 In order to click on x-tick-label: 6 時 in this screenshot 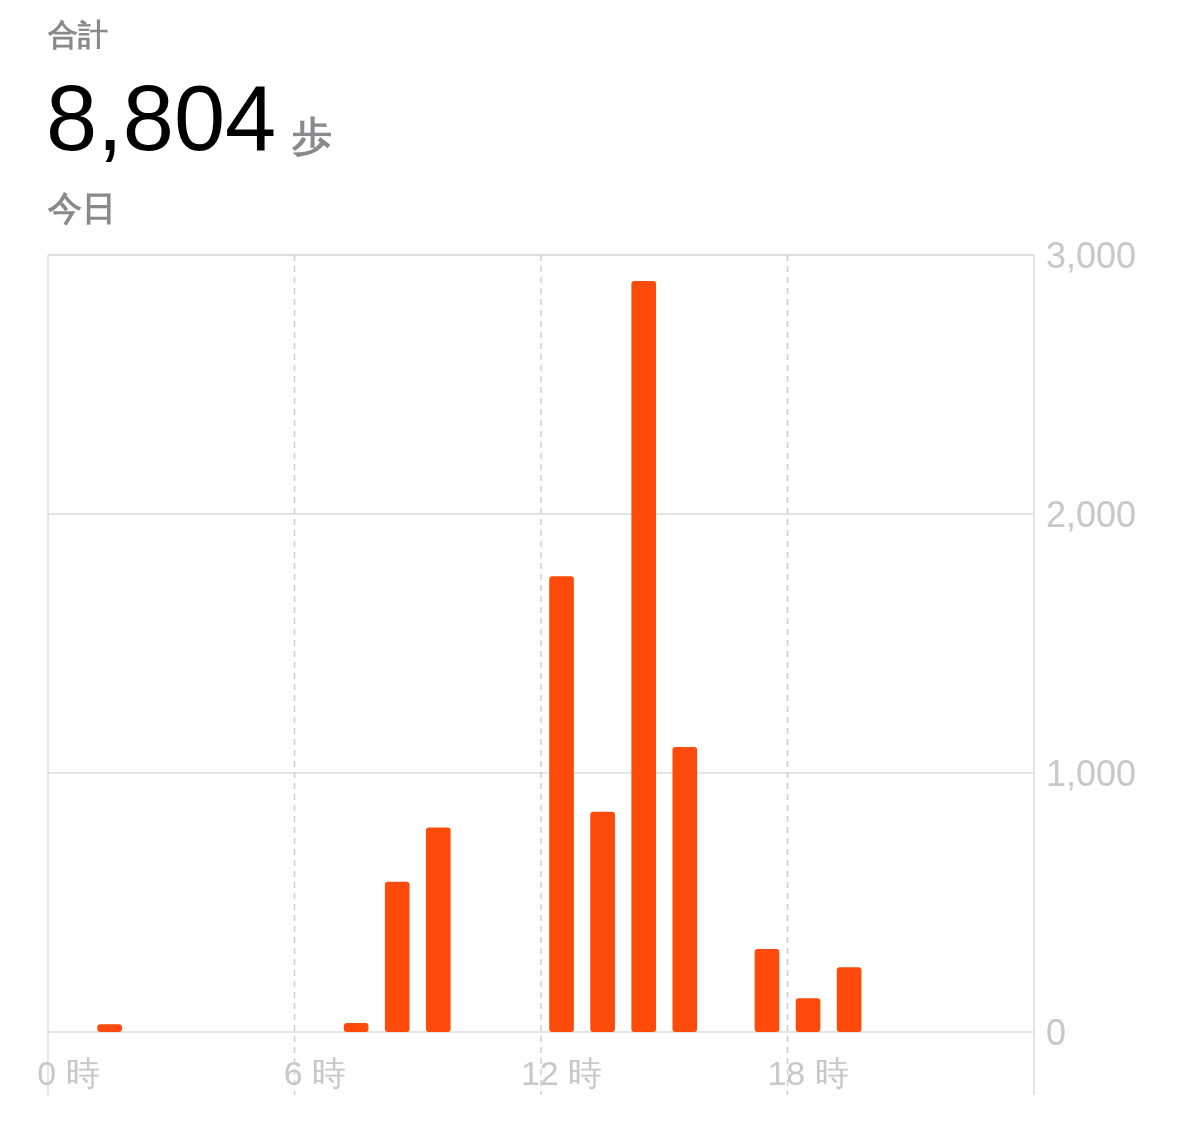, I will do `click(315, 1073)`.